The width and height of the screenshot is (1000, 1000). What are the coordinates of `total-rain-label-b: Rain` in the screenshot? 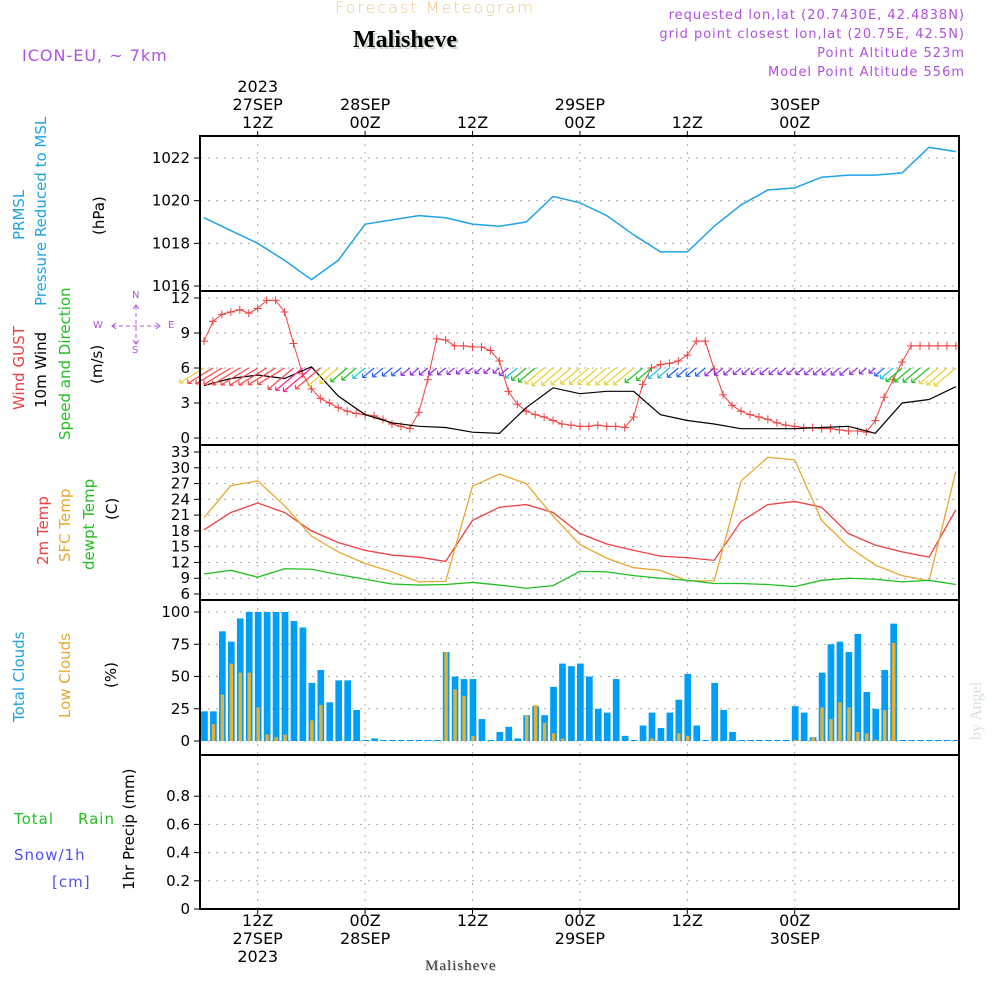 It's located at (96, 819).